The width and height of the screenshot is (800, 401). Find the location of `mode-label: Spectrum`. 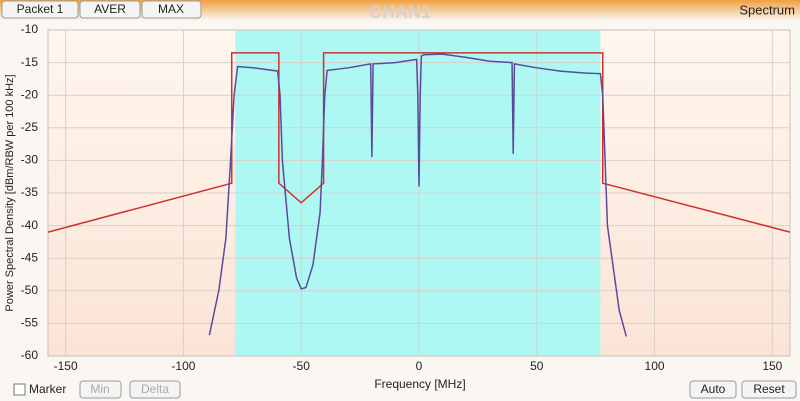

mode-label: Spectrum is located at coordinates (767, 9).